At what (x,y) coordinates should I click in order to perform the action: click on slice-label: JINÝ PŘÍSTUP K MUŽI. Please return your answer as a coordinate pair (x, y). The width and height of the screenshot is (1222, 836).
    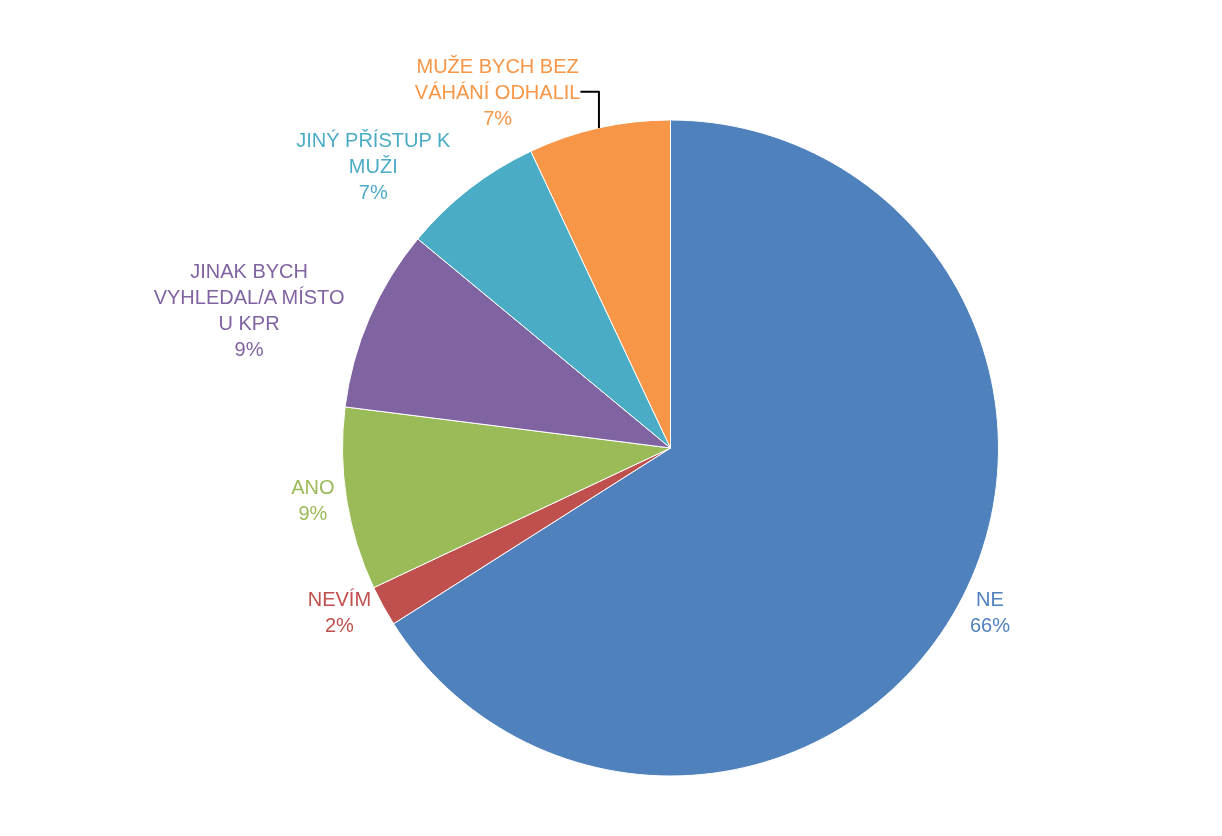
    Looking at the image, I should click on (373, 152).